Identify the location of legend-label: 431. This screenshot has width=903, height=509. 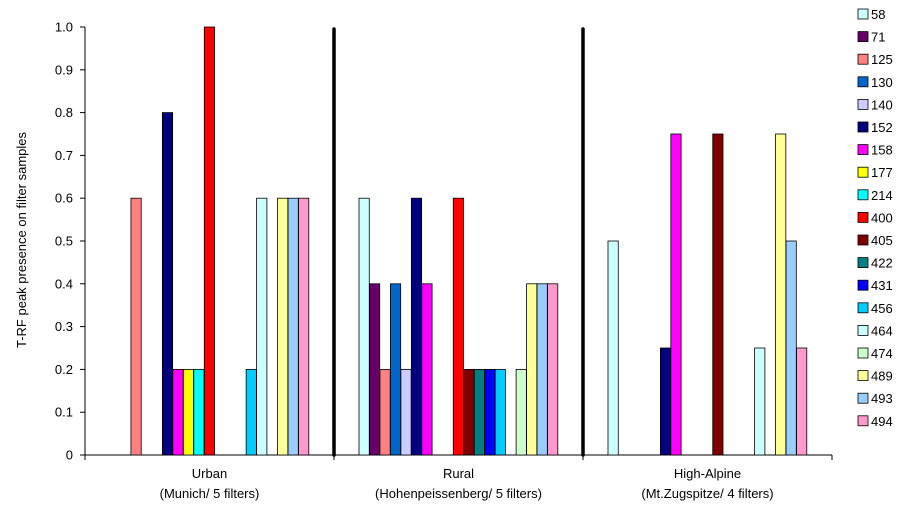
(882, 285).